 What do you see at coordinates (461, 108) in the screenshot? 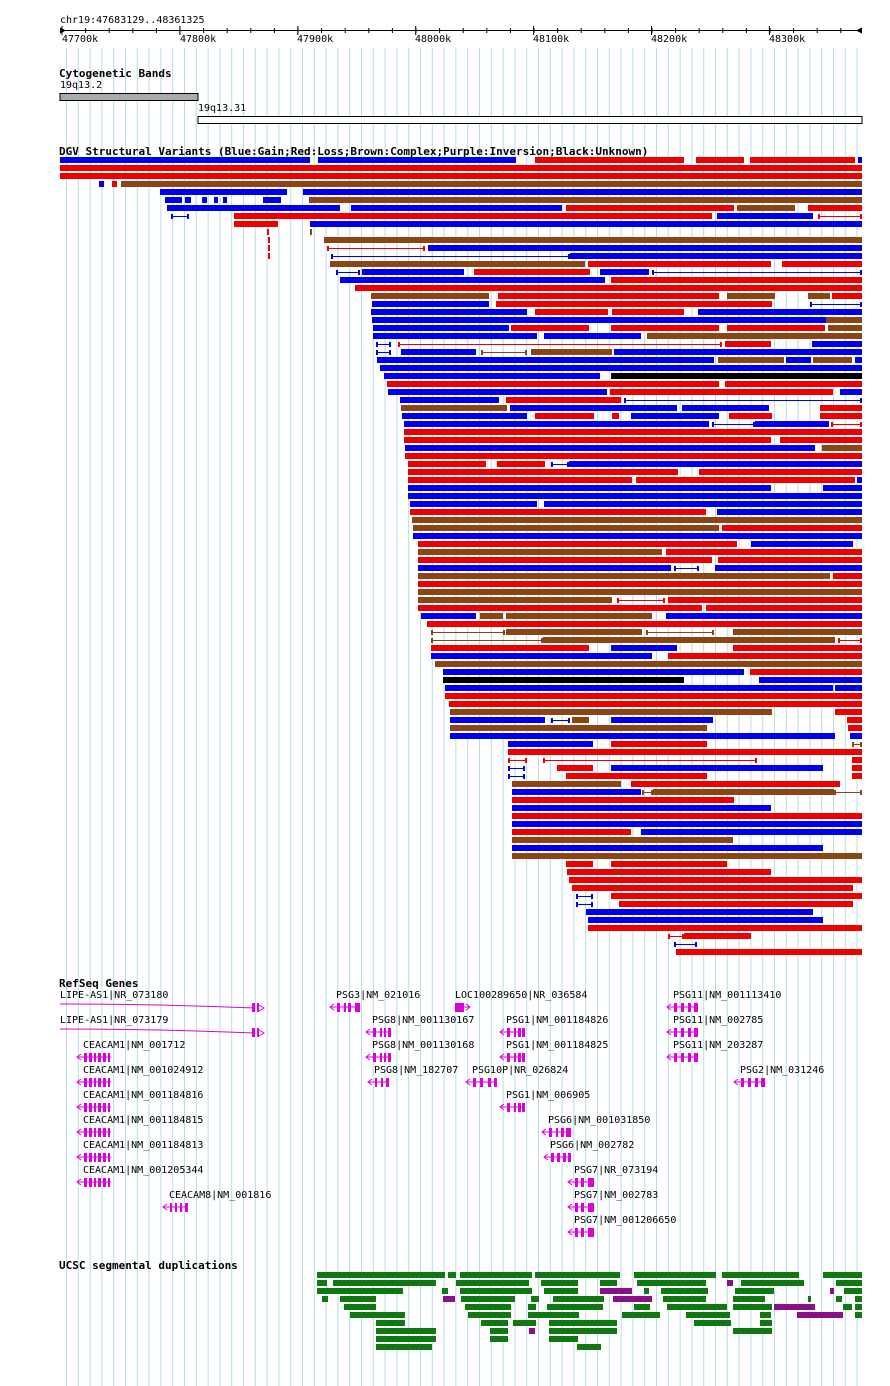
I see `cytoband-track` at bounding box center [461, 108].